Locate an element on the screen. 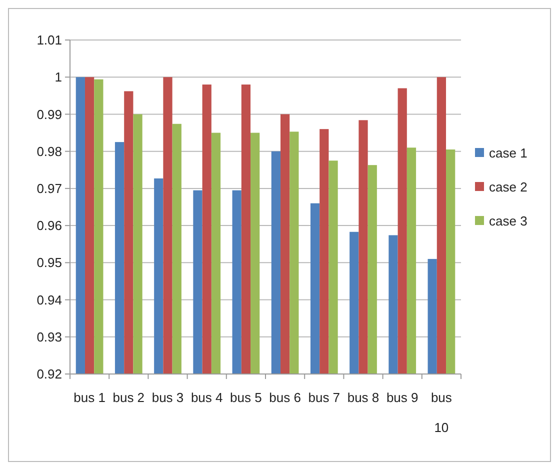 Image resolution: width=559 pixels, height=470 pixels. legend-label: case 3 is located at coordinates (508, 221).